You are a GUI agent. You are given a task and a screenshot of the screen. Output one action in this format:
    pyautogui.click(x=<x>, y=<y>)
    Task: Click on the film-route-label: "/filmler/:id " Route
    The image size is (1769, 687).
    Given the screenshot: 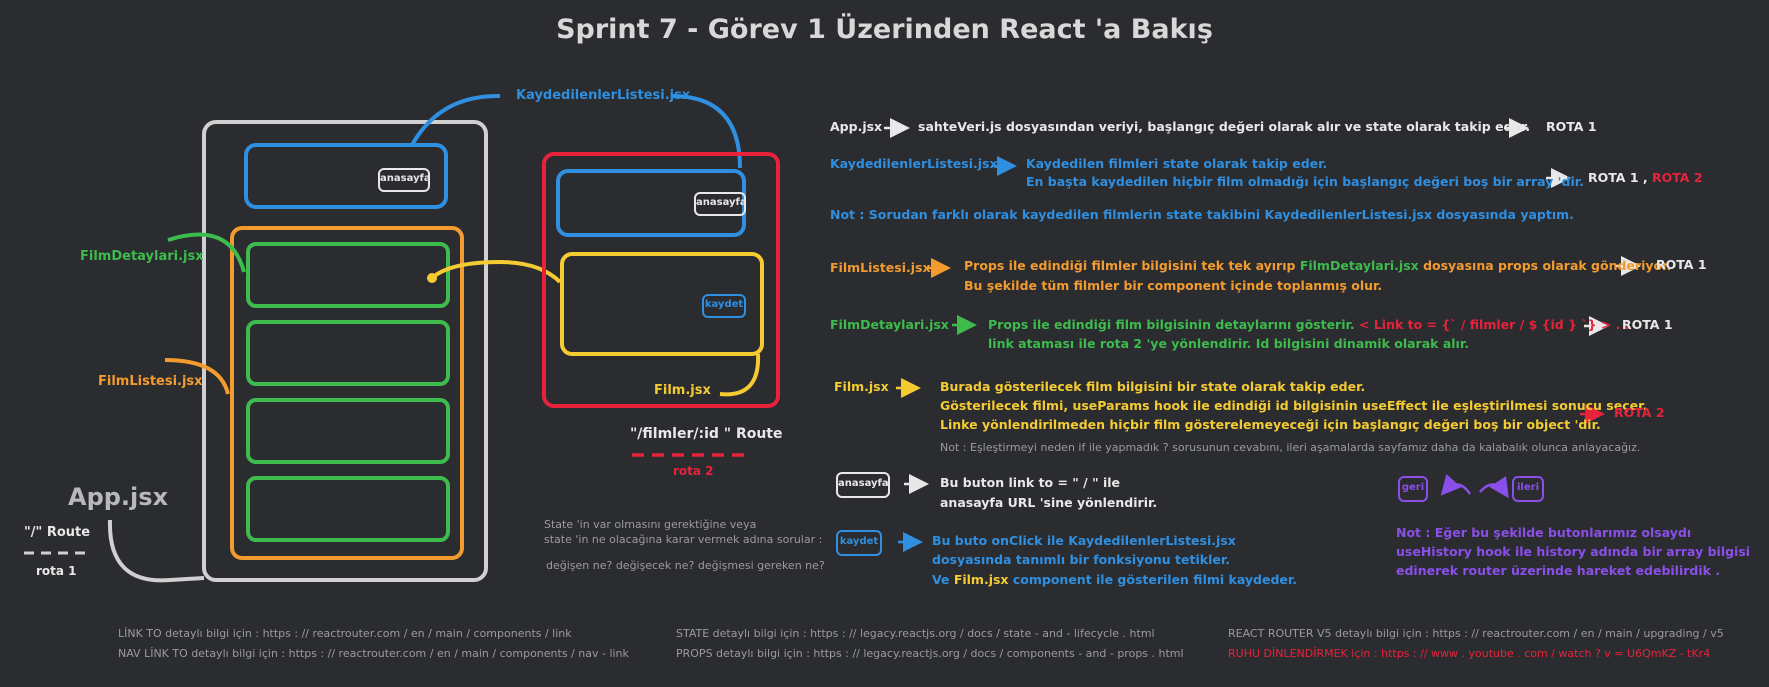 What is the action you would take?
    pyautogui.click(x=706, y=434)
    